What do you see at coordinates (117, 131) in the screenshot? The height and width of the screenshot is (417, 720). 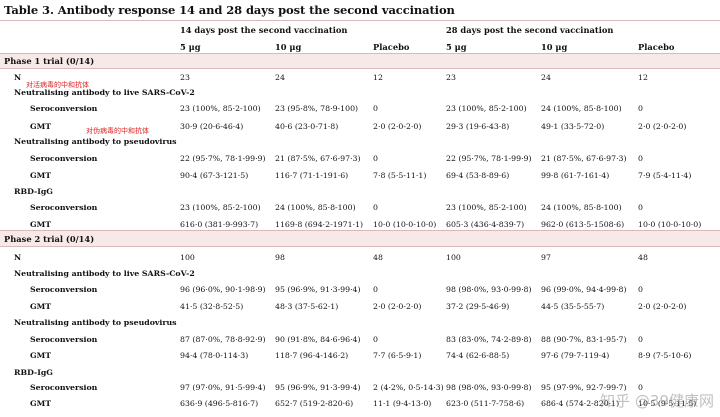 I see `annotation-pseudovirus: 对伪病毒的中和抗体` at bounding box center [117, 131].